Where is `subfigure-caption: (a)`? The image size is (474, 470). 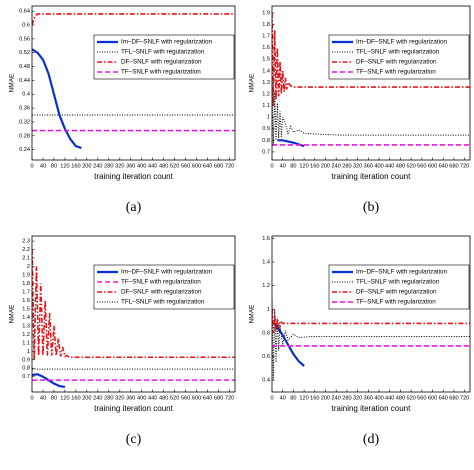
subfigure-caption: (a) is located at coordinates (134, 207).